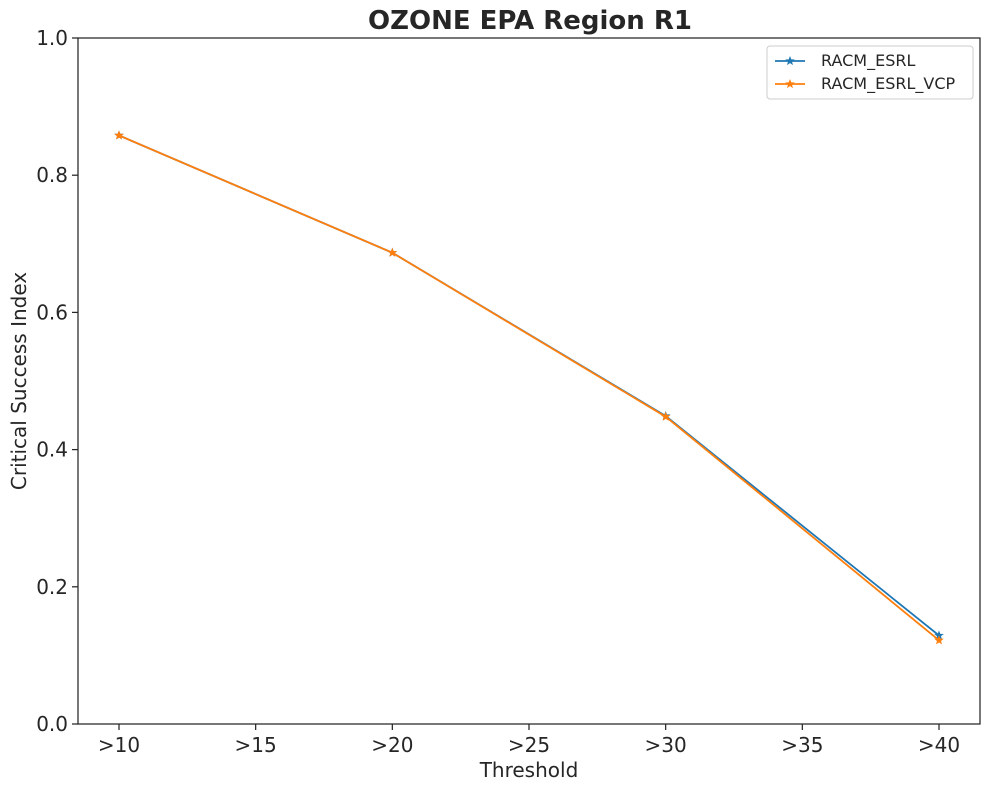 The width and height of the screenshot is (991, 791). Describe the element at coordinates (392, 745) in the screenshot. I see `x-tick-label: >20` at that location.